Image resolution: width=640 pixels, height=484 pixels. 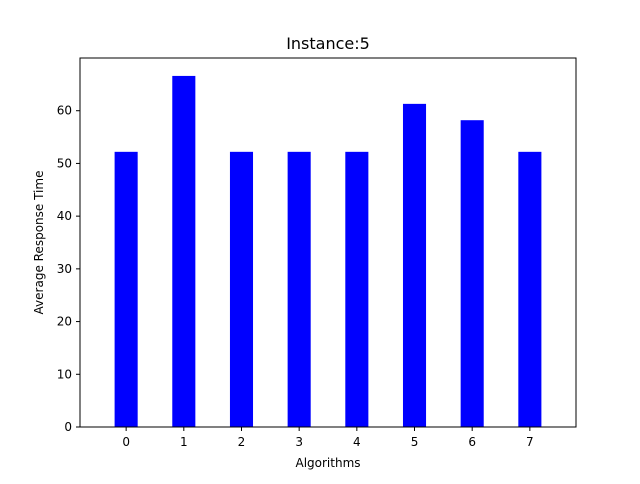 What do you see at coordinates (64, 374) in the screenshot?
I see `y-tick-label: 10` at bounding box center [64, 374].